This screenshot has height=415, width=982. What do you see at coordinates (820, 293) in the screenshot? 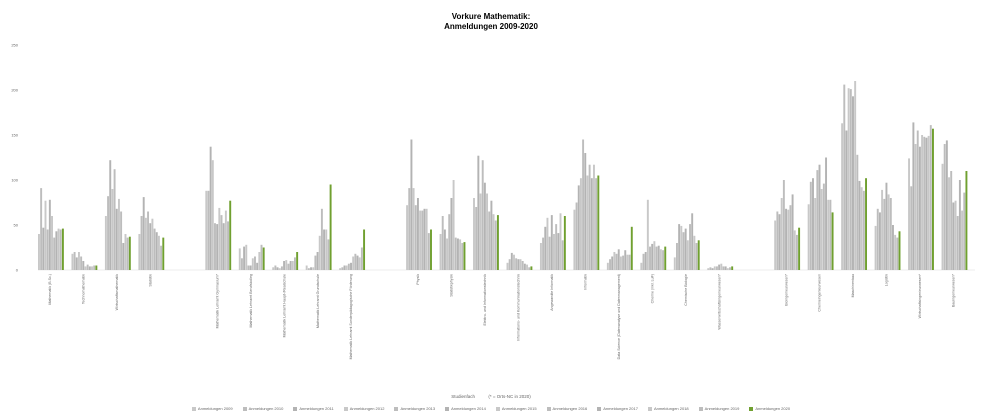
I see `x-tick-label: Chemieingenieurwesen` at bounding box center [820, 293].